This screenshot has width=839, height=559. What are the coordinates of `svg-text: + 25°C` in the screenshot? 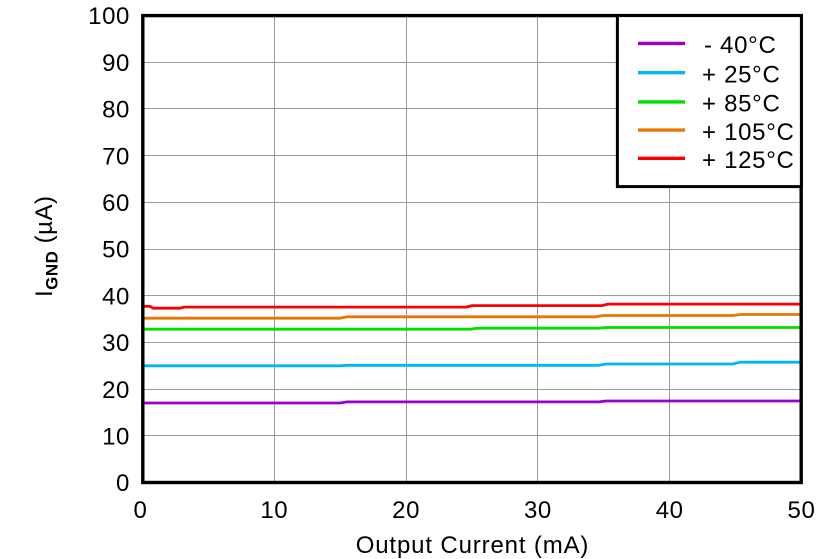 It's located at (741, 74).